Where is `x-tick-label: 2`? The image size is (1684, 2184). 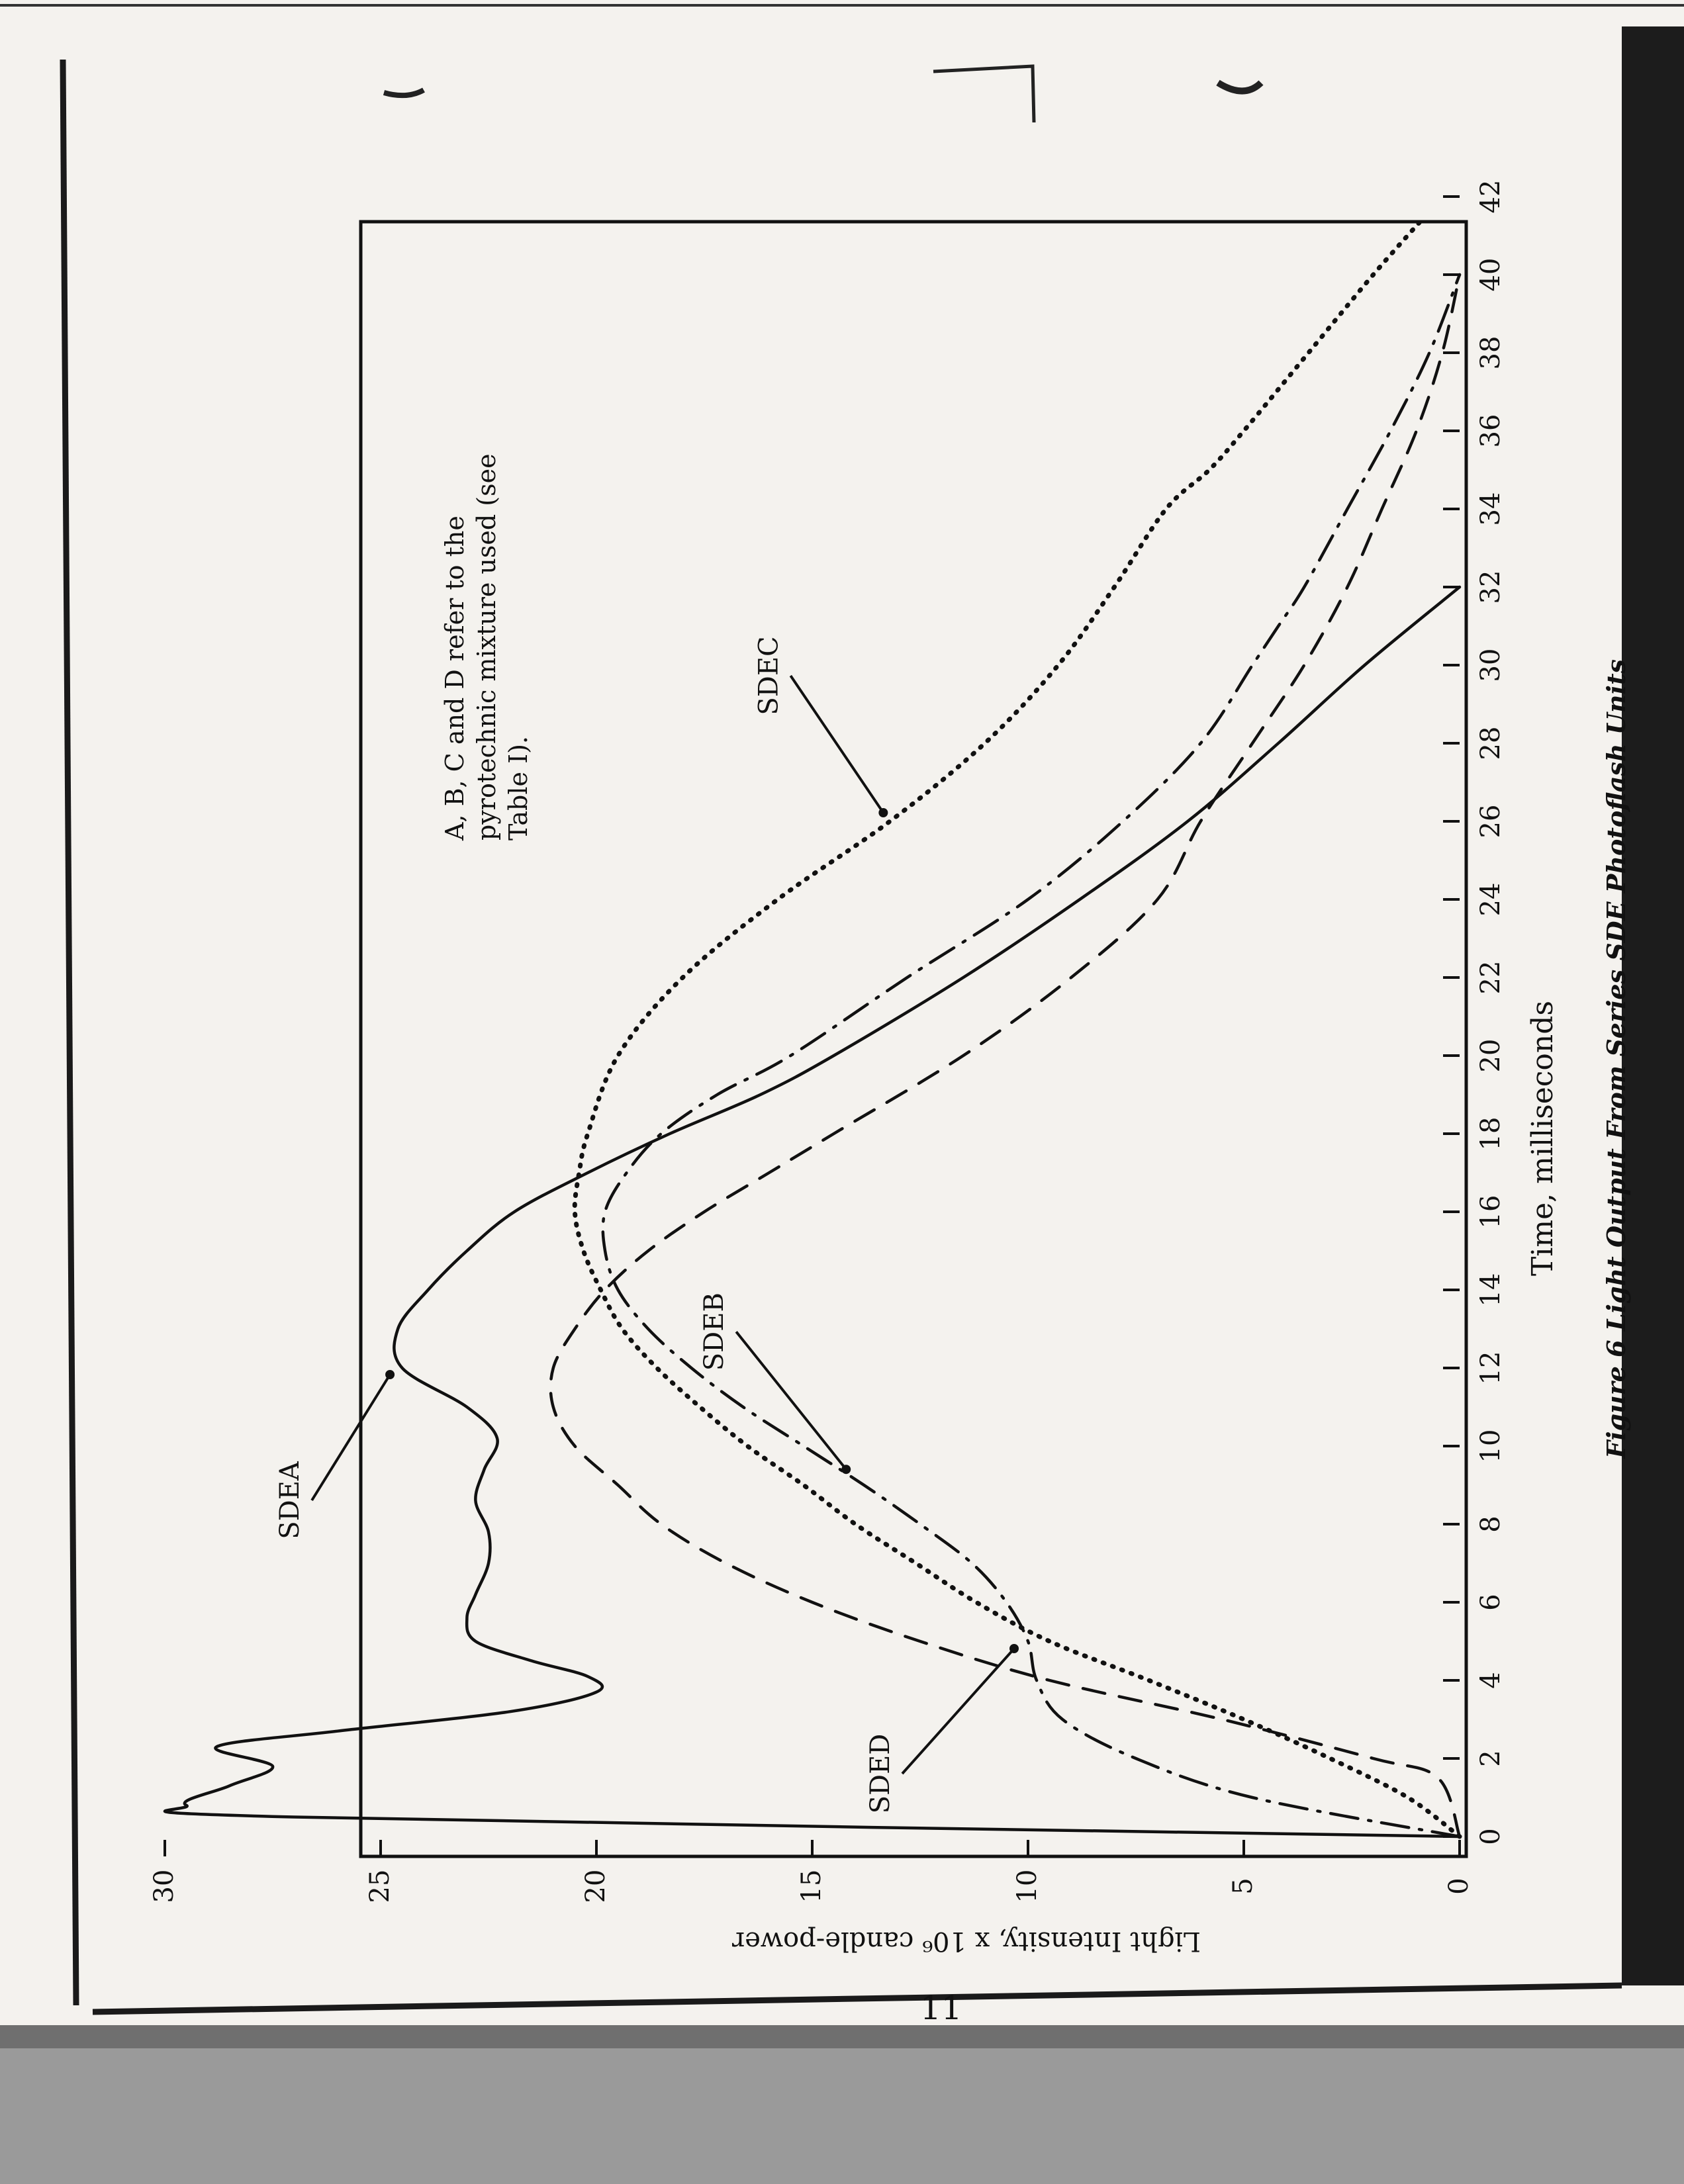 x-tick-label: 2 is located at coordinates (1490, 1758).